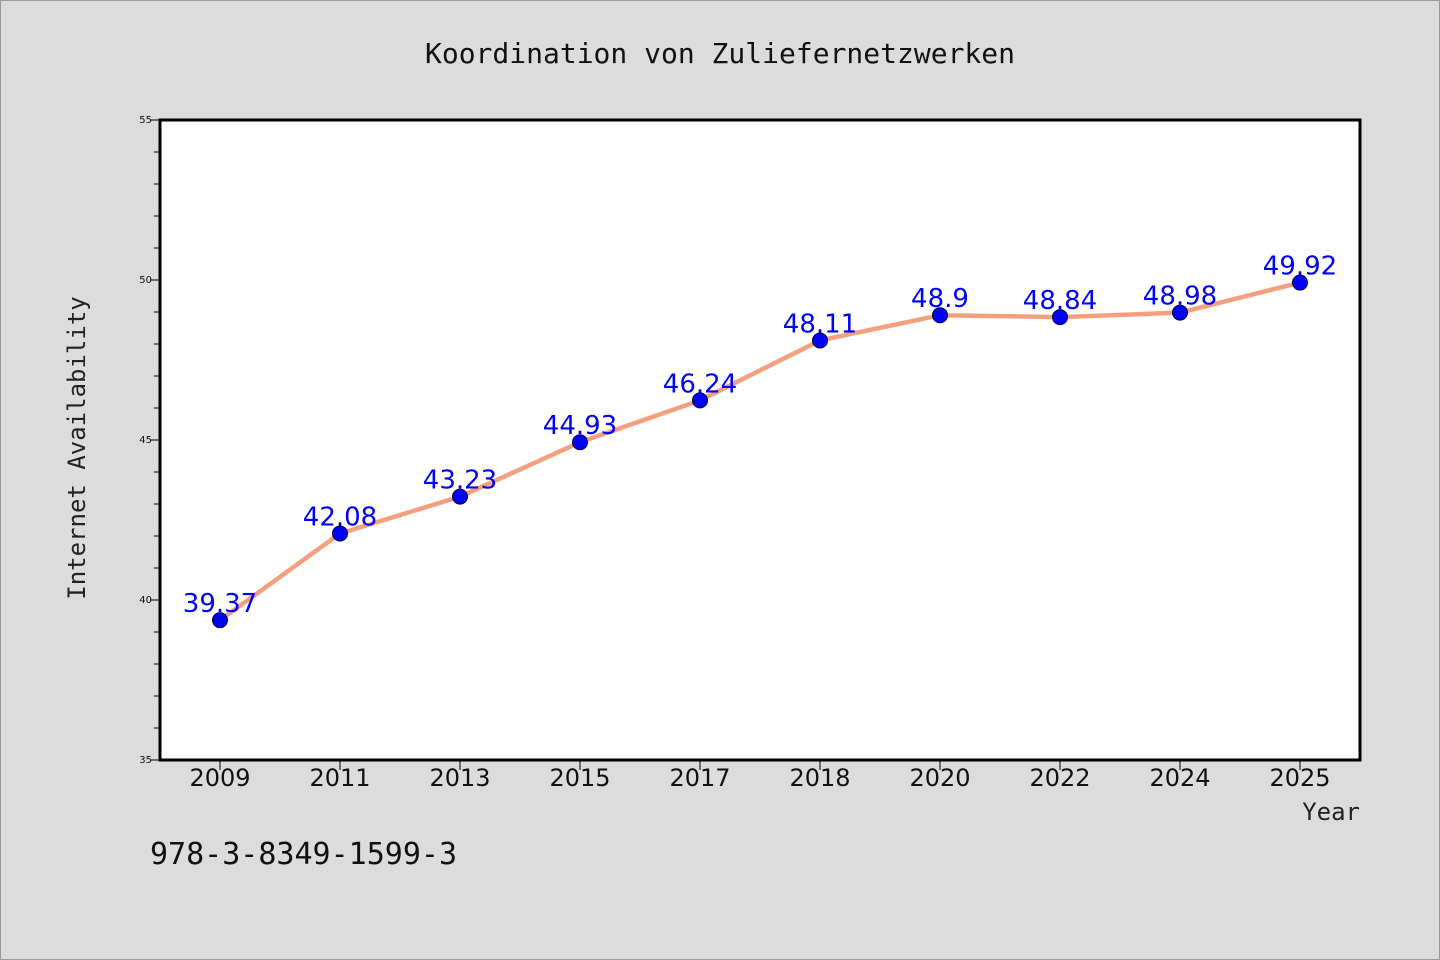 The image size is (1440, 960). I want to click on y-axis-tick-labels: 35 40 45 50 55, so click(145, 440).